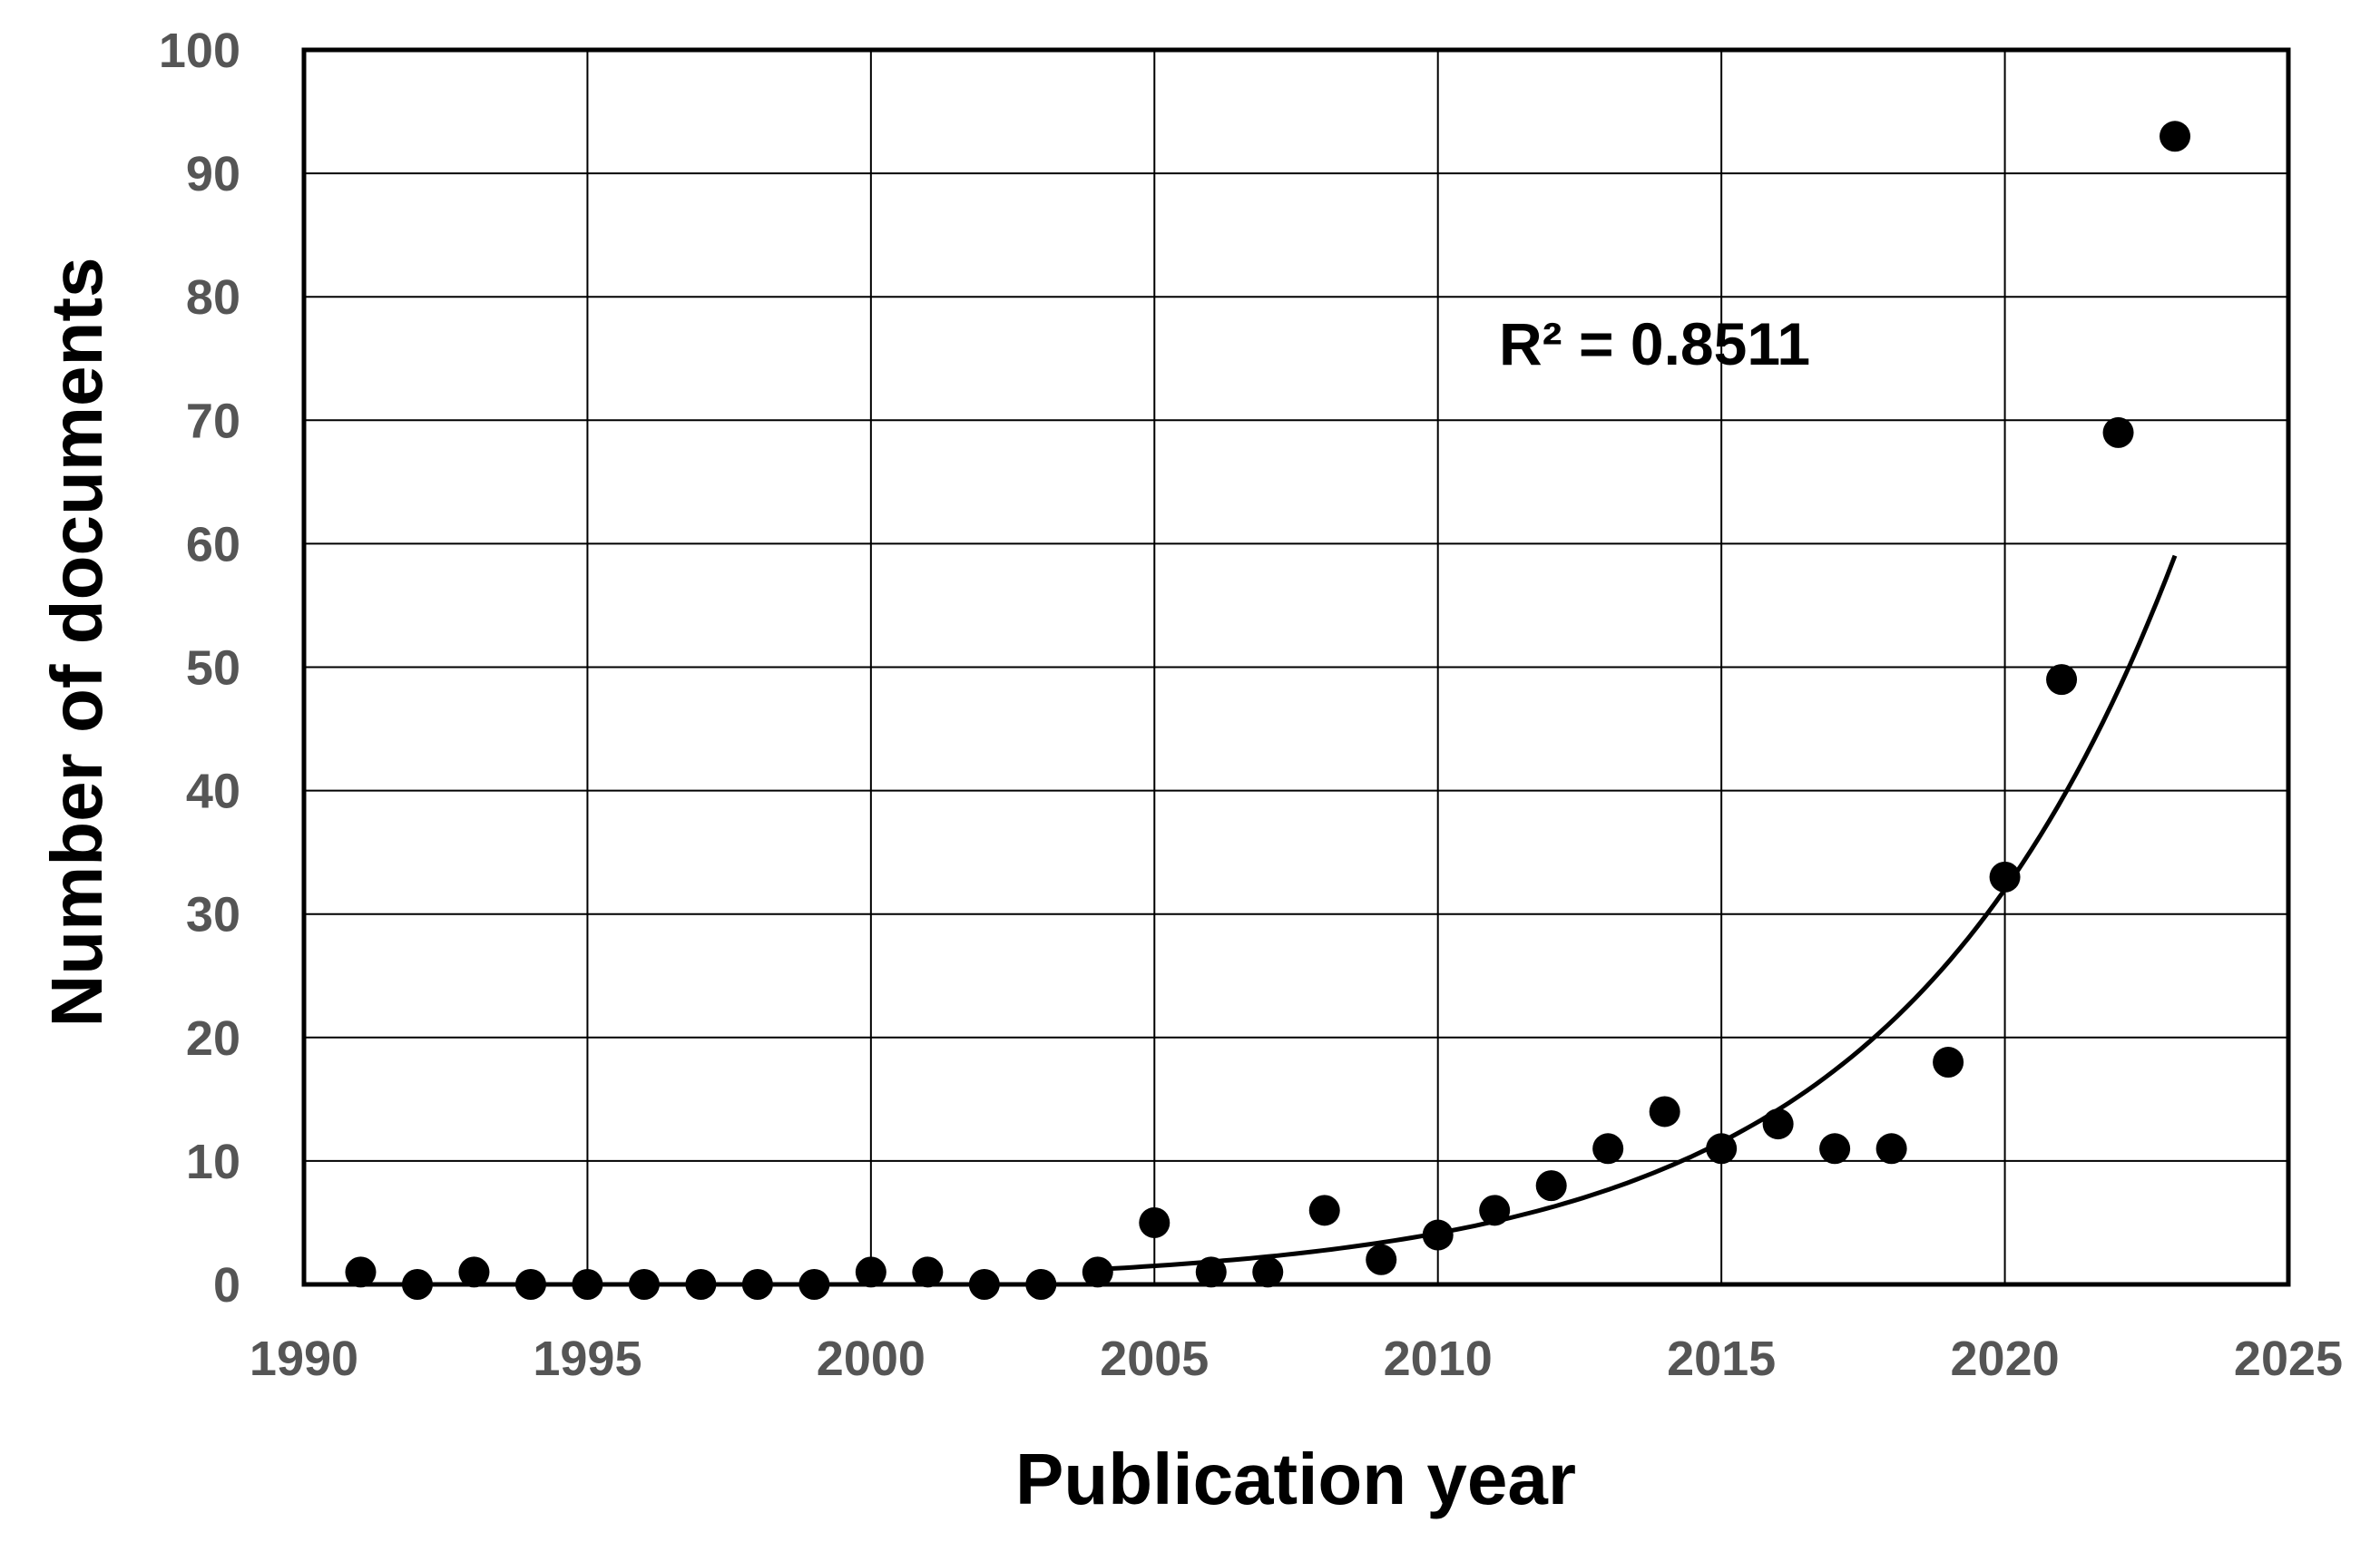 This screenshot has width=2380, height=1552. I want to click on x-tick-label: 2000, so click(871, 1359).